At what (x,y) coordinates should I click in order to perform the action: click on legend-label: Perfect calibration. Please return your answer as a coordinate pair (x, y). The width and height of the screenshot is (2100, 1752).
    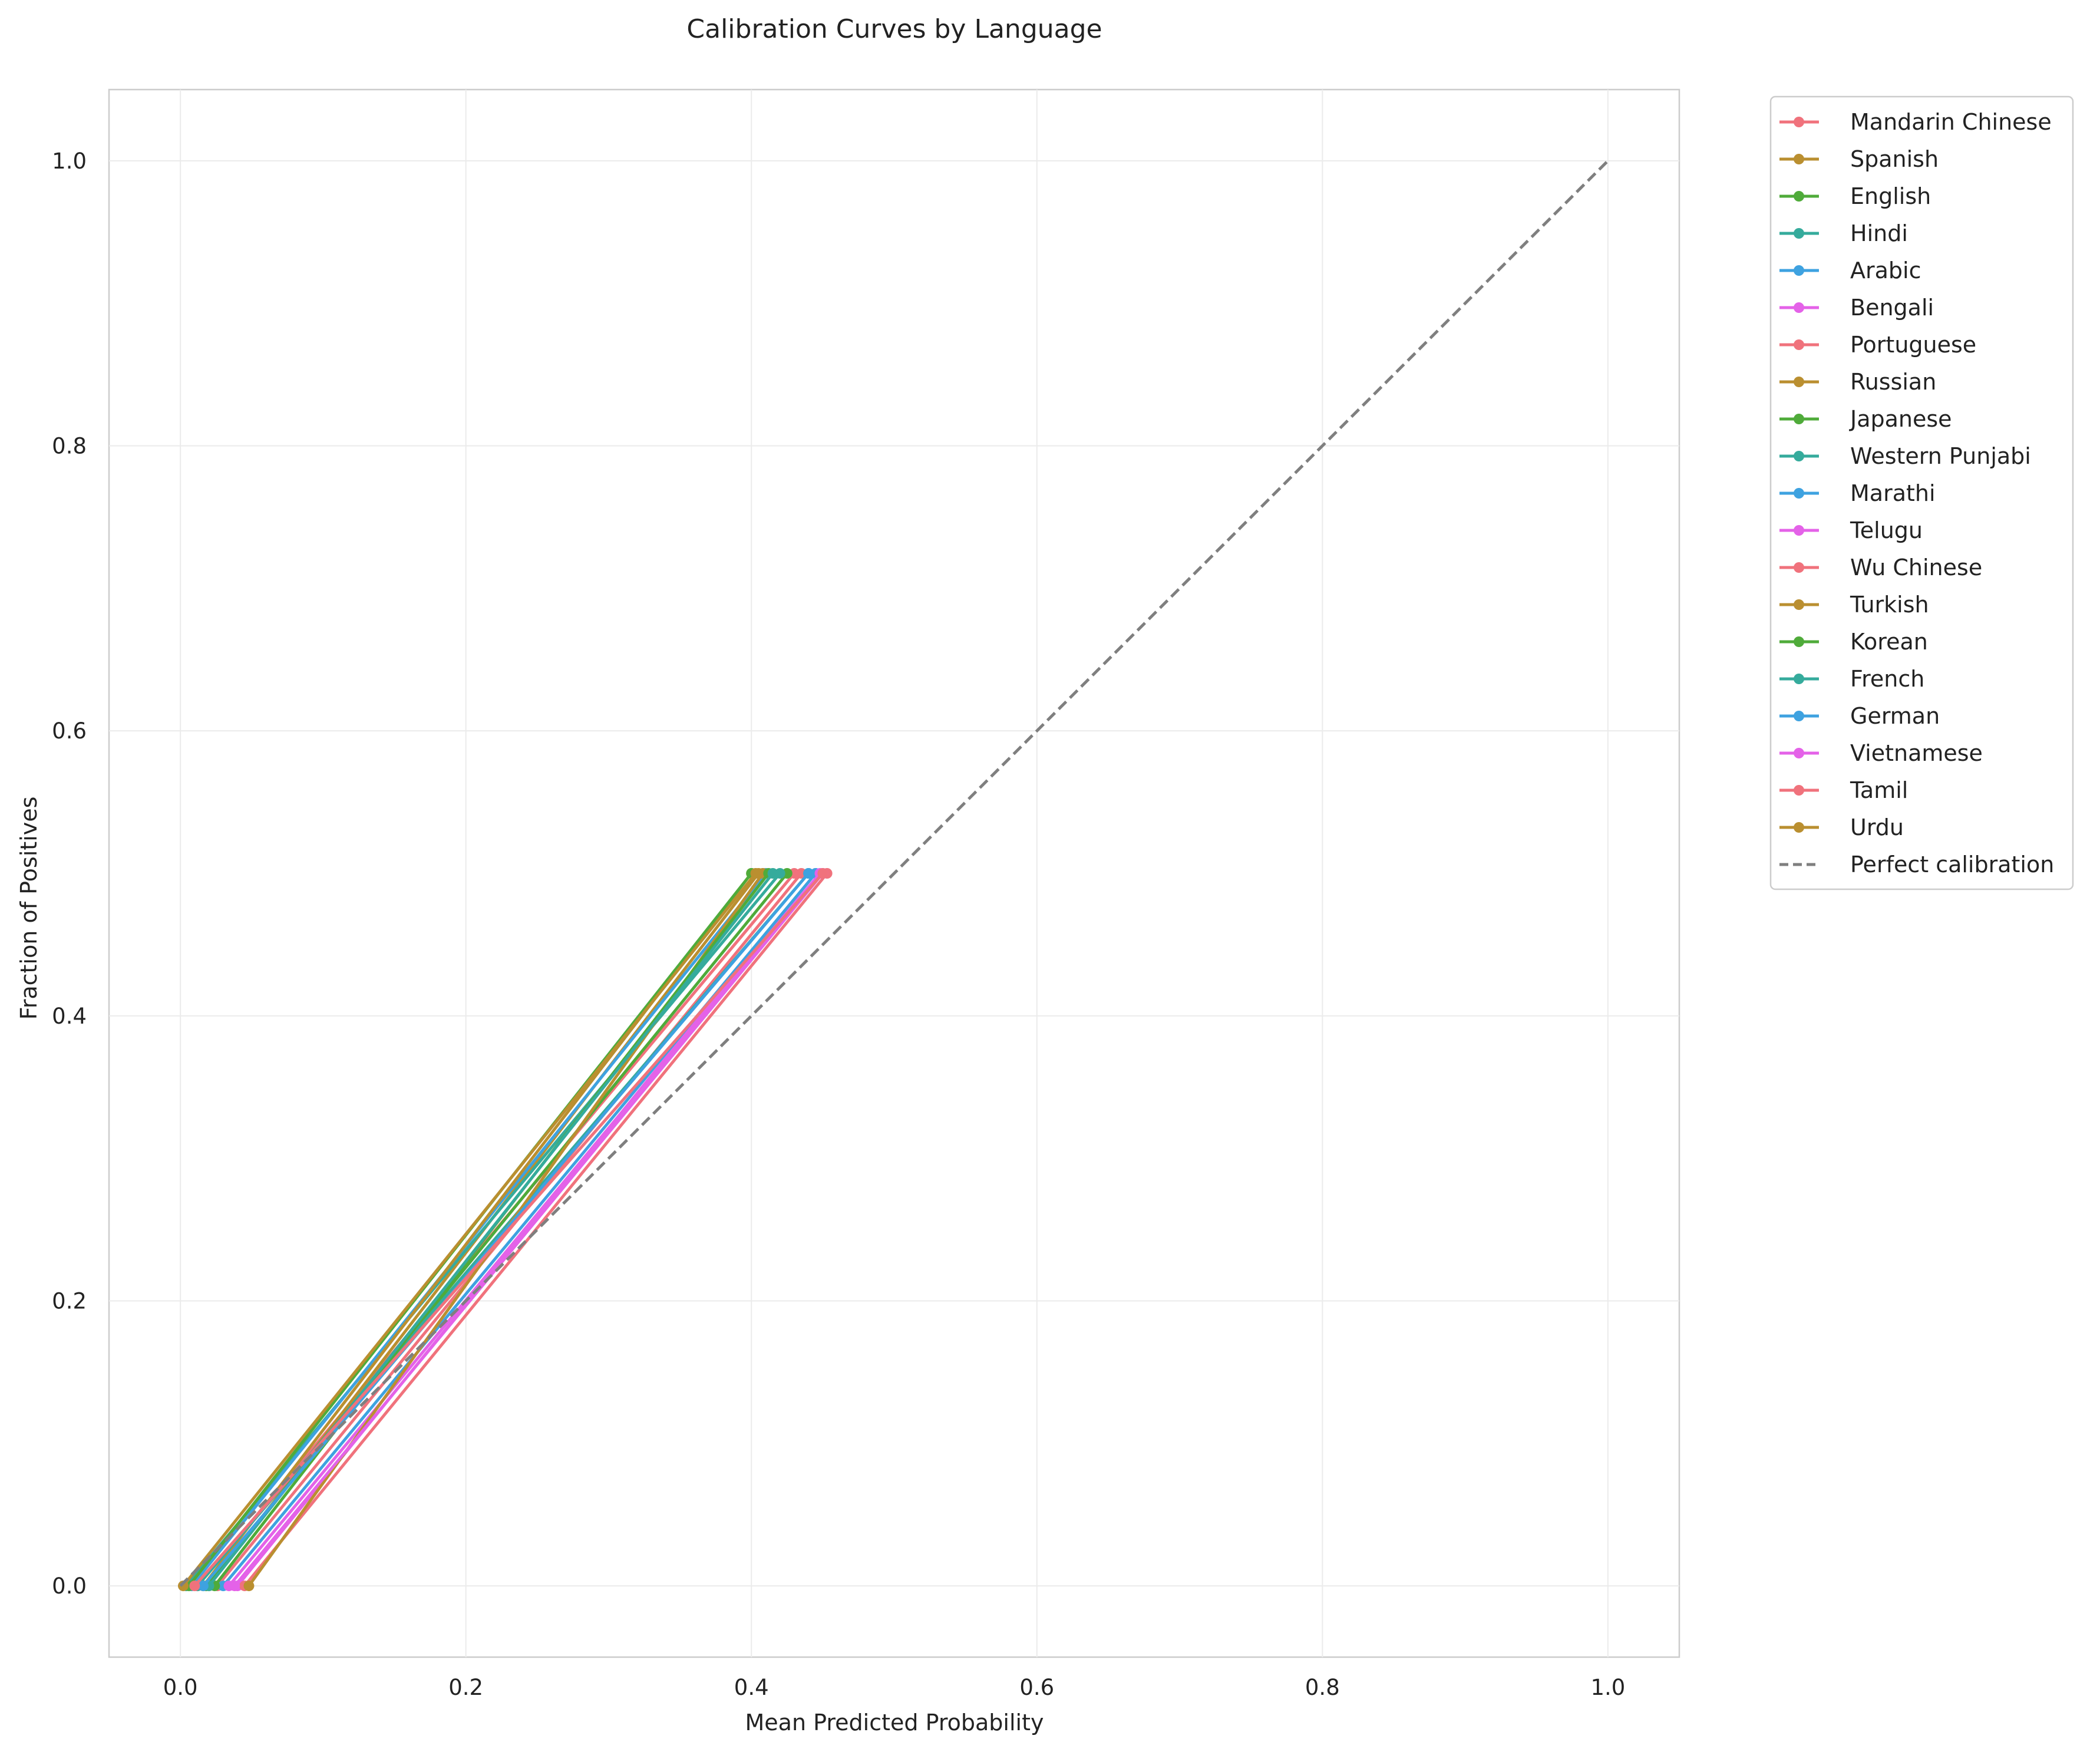
    Looking at the image, I should click on (1952, 864).